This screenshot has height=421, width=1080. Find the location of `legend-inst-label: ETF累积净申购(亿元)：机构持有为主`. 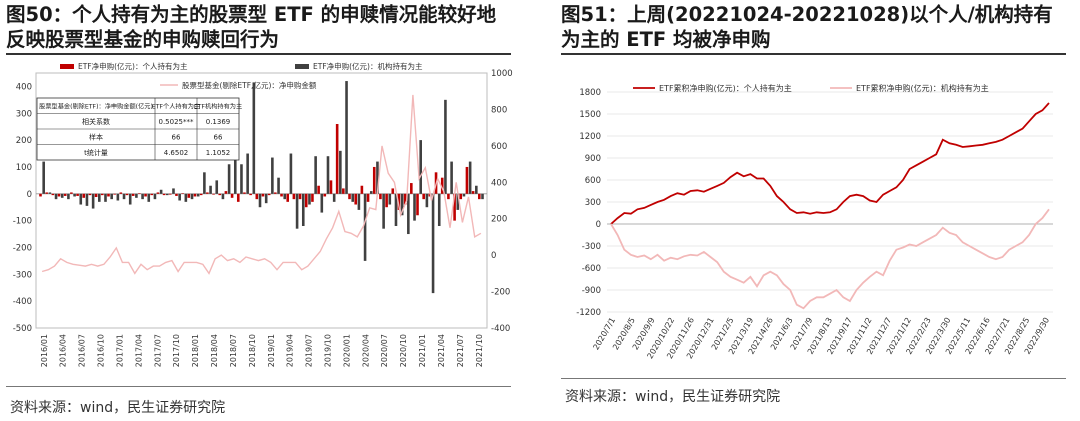

legend-inst-label: ETF累积净申购(亿元)：机构持有为主 is located at coordinates (922, 88).